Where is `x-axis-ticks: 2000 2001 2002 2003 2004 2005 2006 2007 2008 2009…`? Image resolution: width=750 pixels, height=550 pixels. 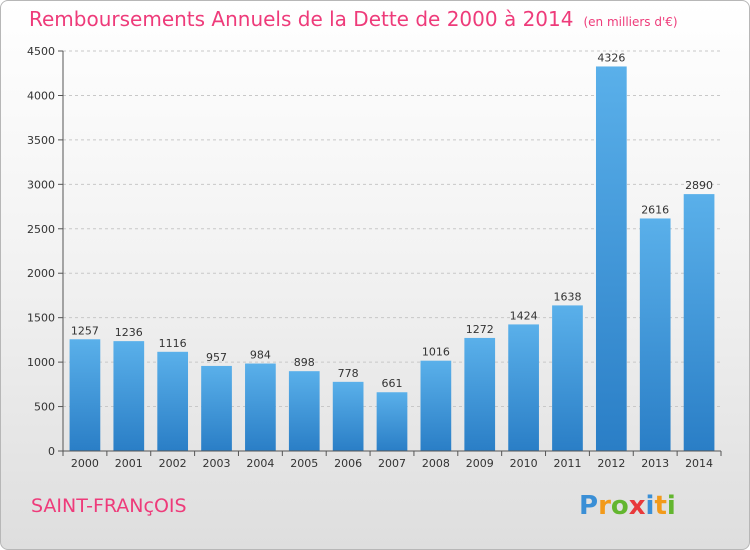
x-axis-ticks: 2000 2001 2002 2003 2004 2005 2006 2007 2008 2009… is located at coordinates (392, 460).